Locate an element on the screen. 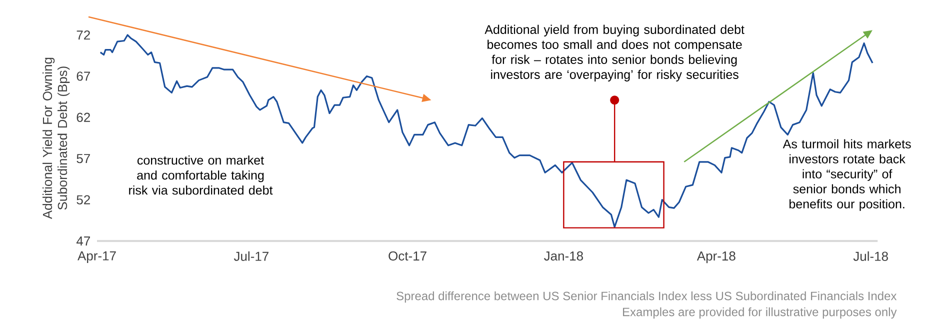 The height and width of the screenshot is (328, 925). y-tick-label: 57 is located at coordinates (83, 159).